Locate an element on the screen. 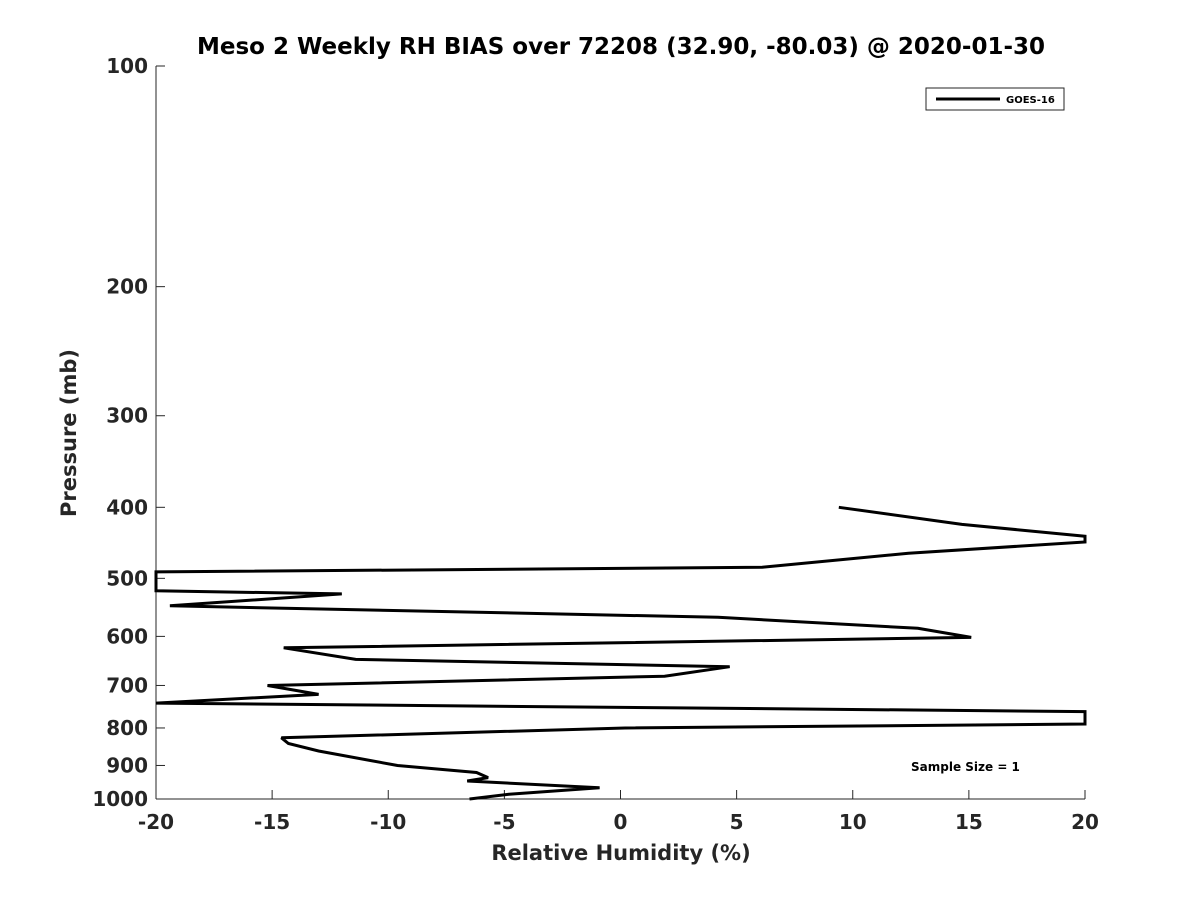 The image size is (1200, 900). y-tick-label: 1000 is located at coordinates (120, 799).